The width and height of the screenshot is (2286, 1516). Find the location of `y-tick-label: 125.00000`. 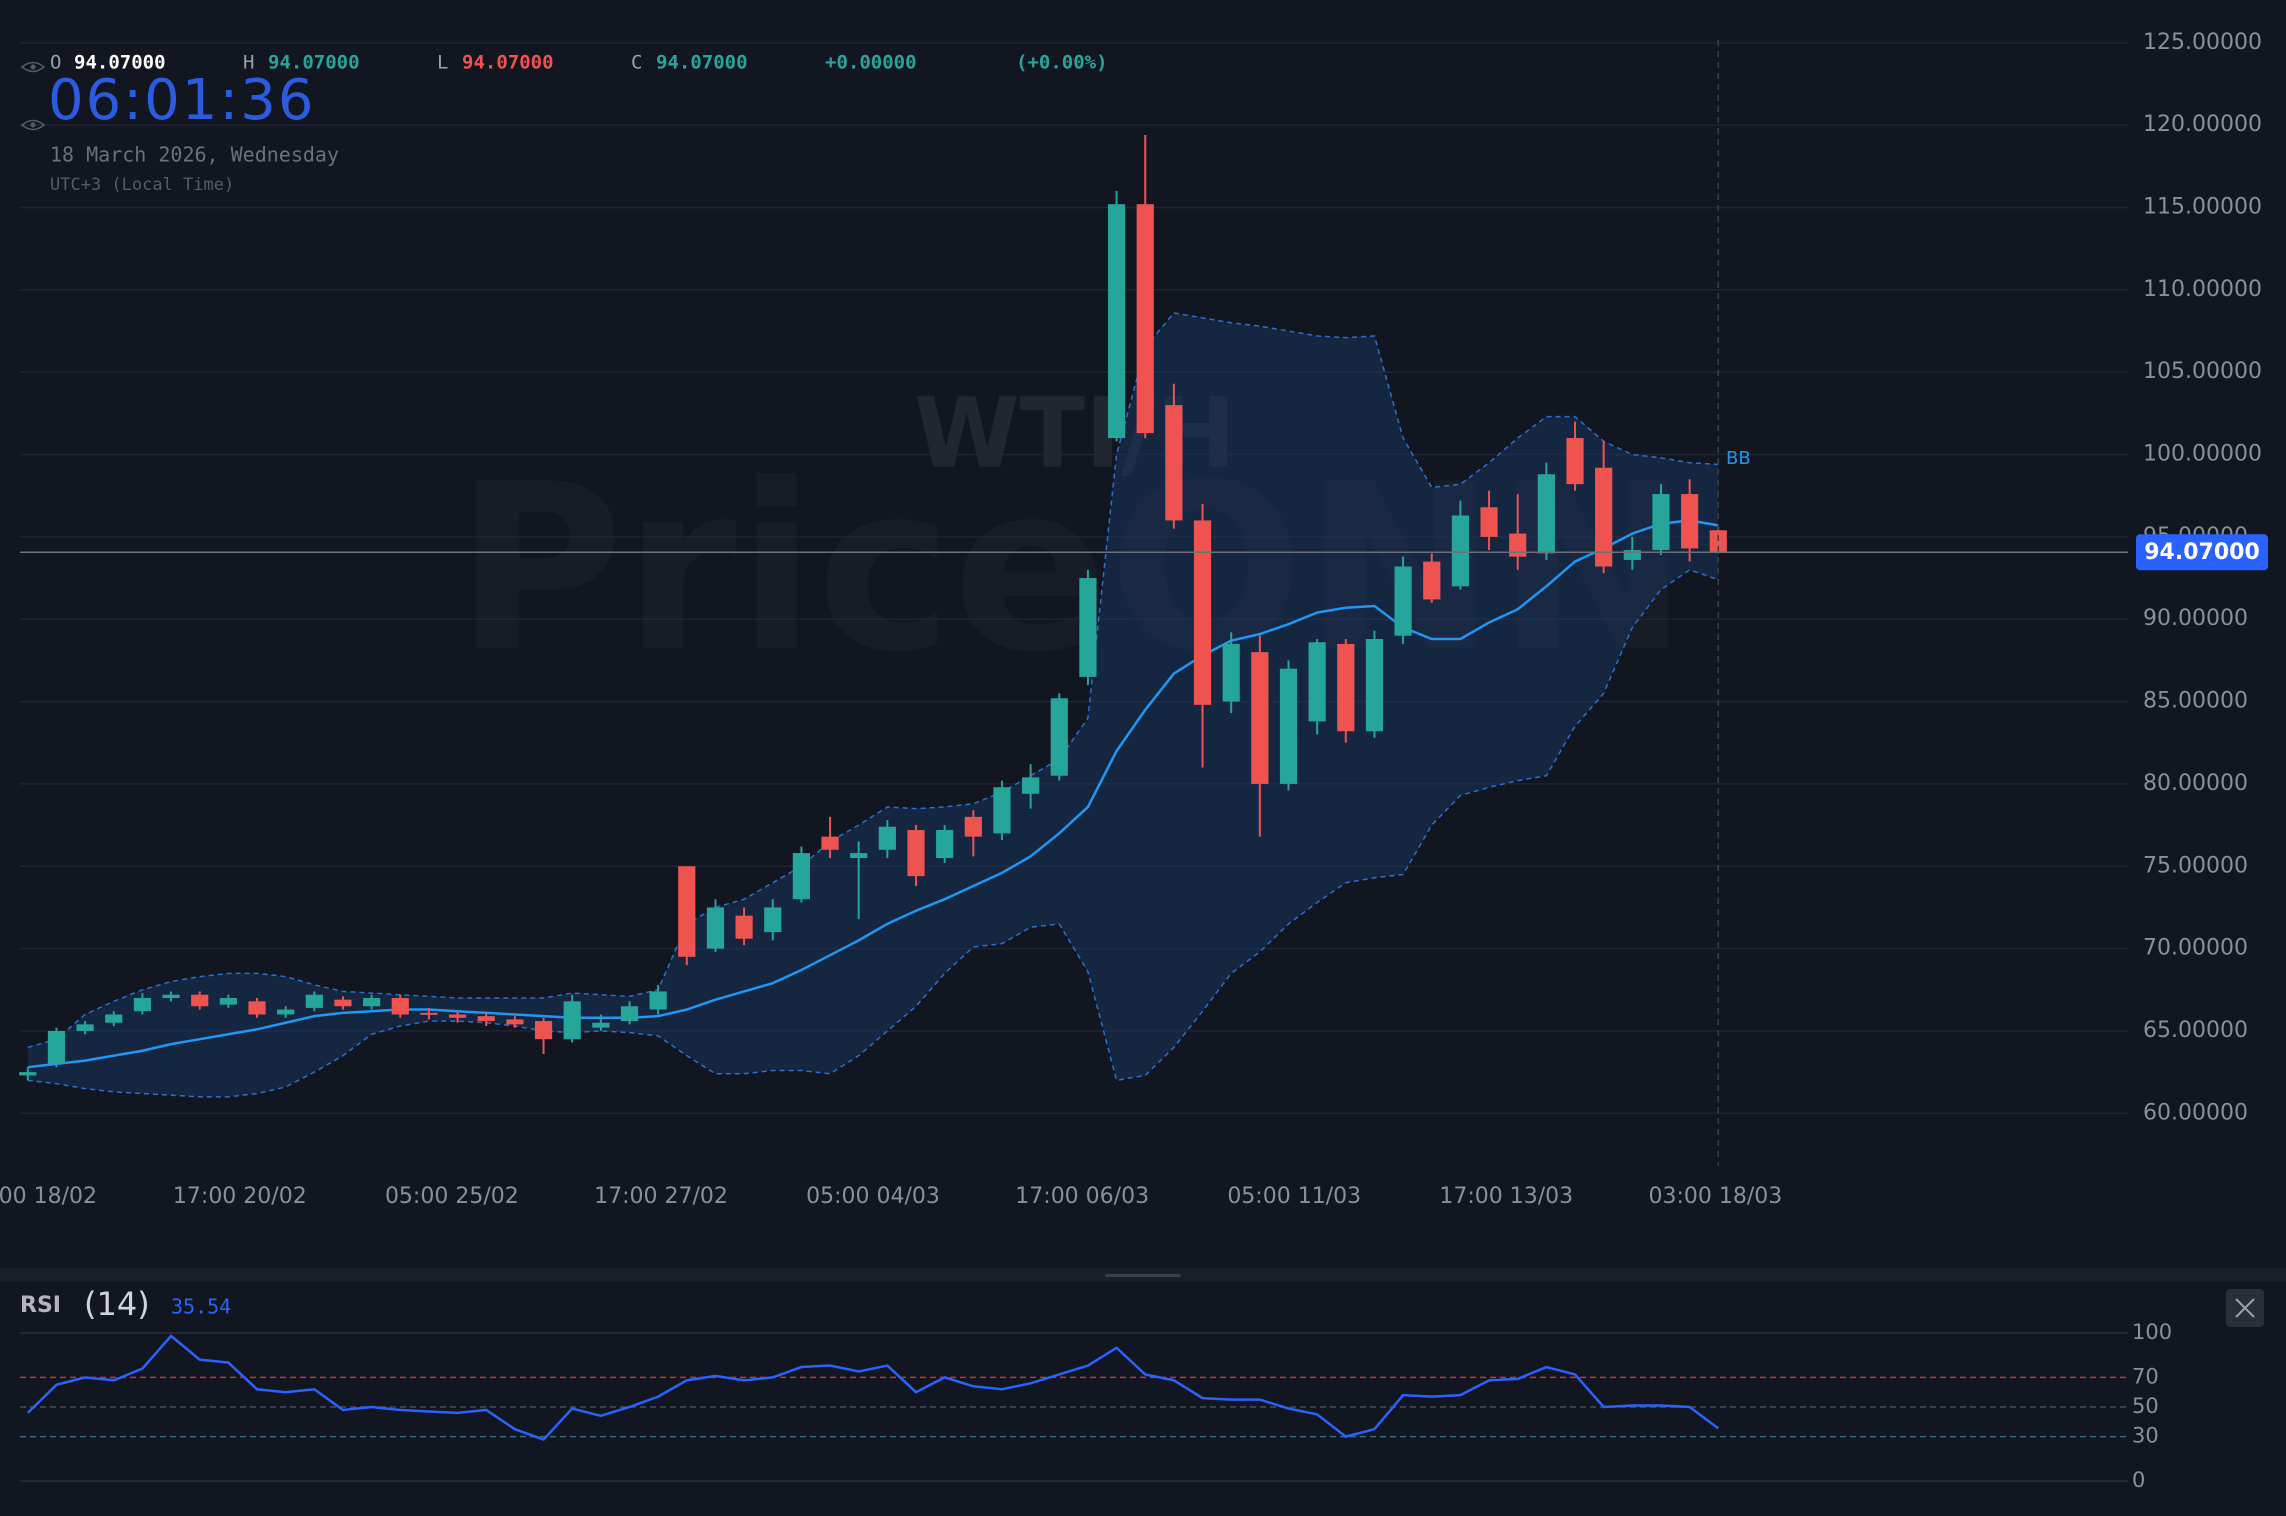

y-tick-label: 125.00000 is located at coordinates (2202, 42).